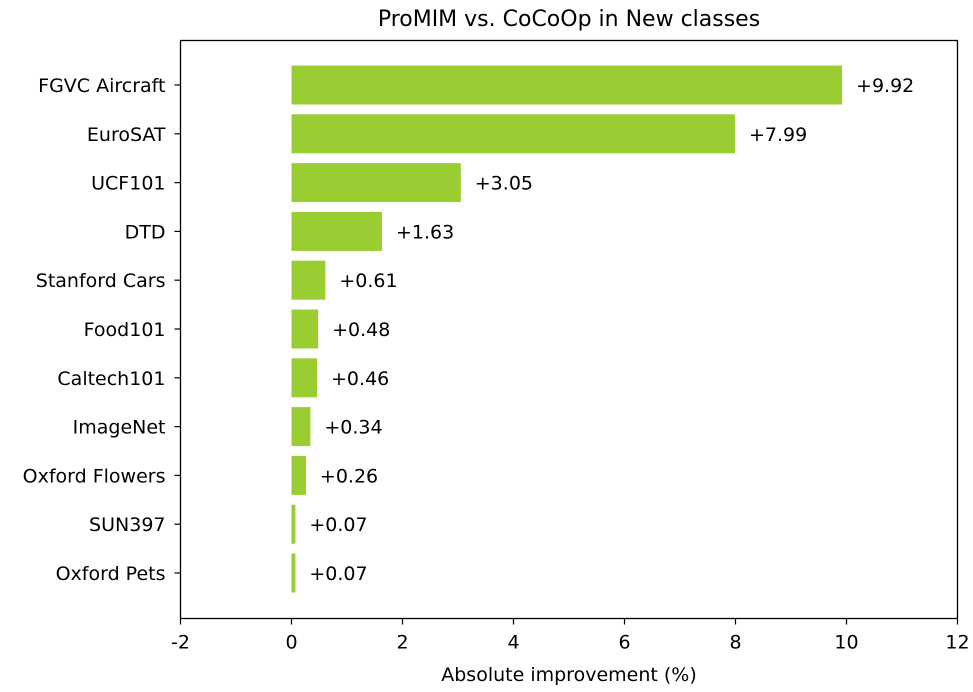 The width and height of the screenshot is (973, 692). I want to click on x-tick-label: 10, so click(846, 643).